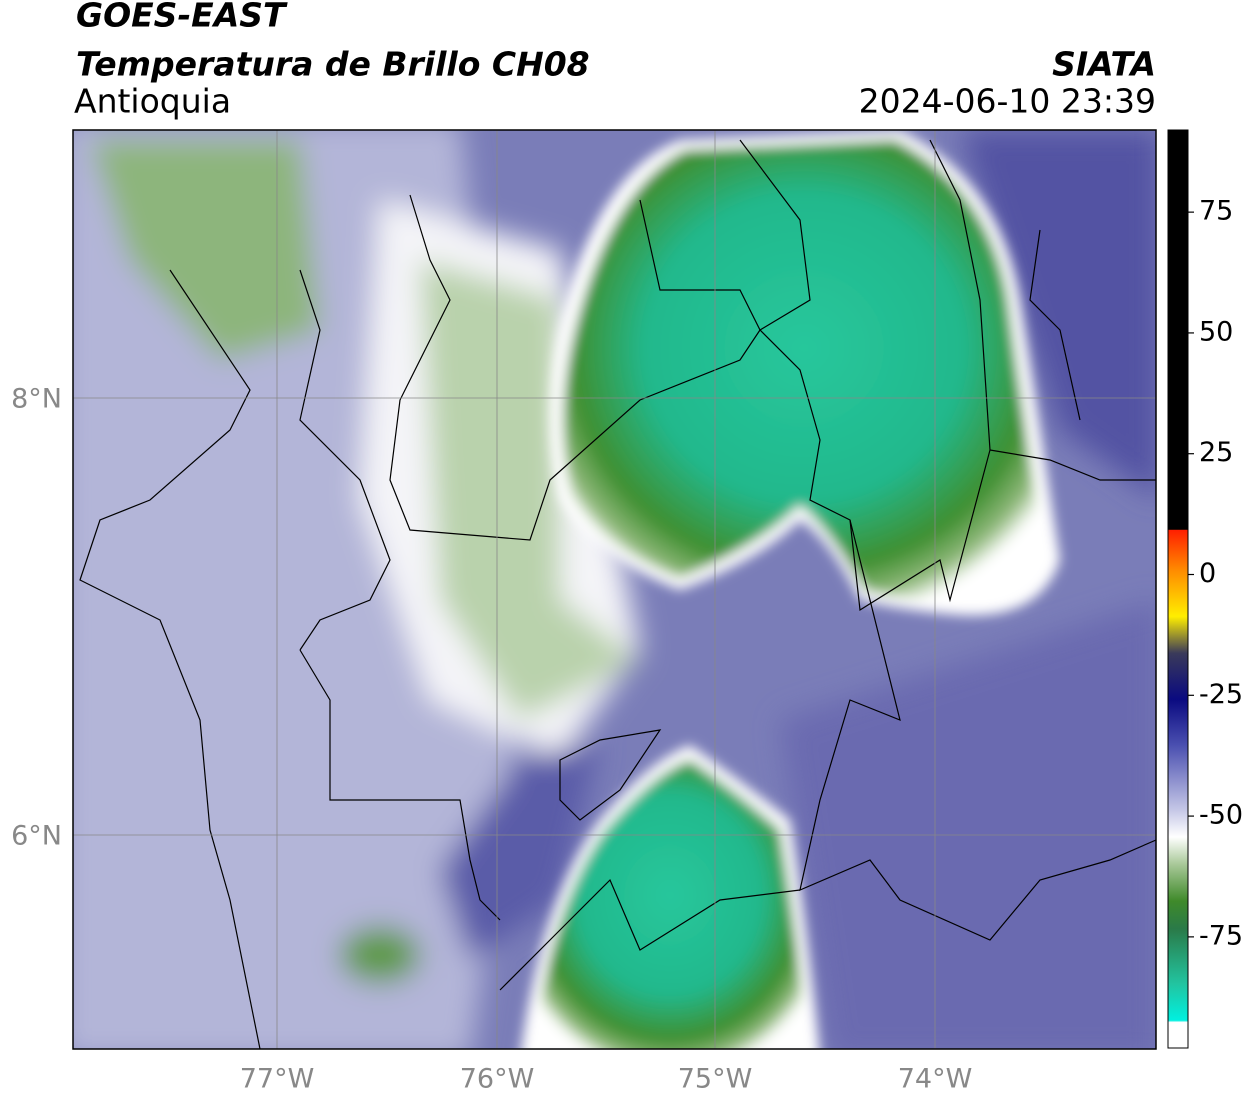 The width and height of the screenshot is (1252, 1099). Describe the element at coordinates (1221, 694) in the screenshot. I see `colorbar-tick-label: -25` at that location.